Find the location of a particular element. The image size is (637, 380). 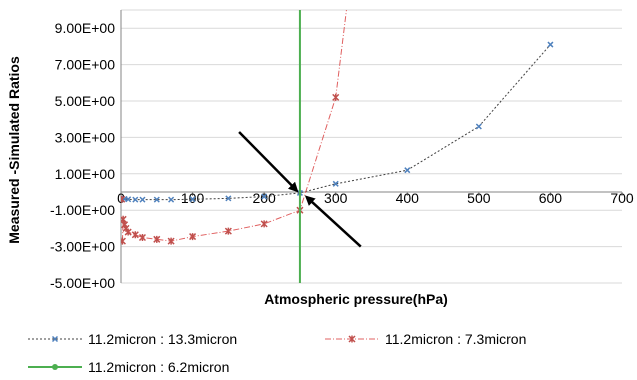

legend-item: 11.2micron : 13.3micron is located at coordinates (132, 339).